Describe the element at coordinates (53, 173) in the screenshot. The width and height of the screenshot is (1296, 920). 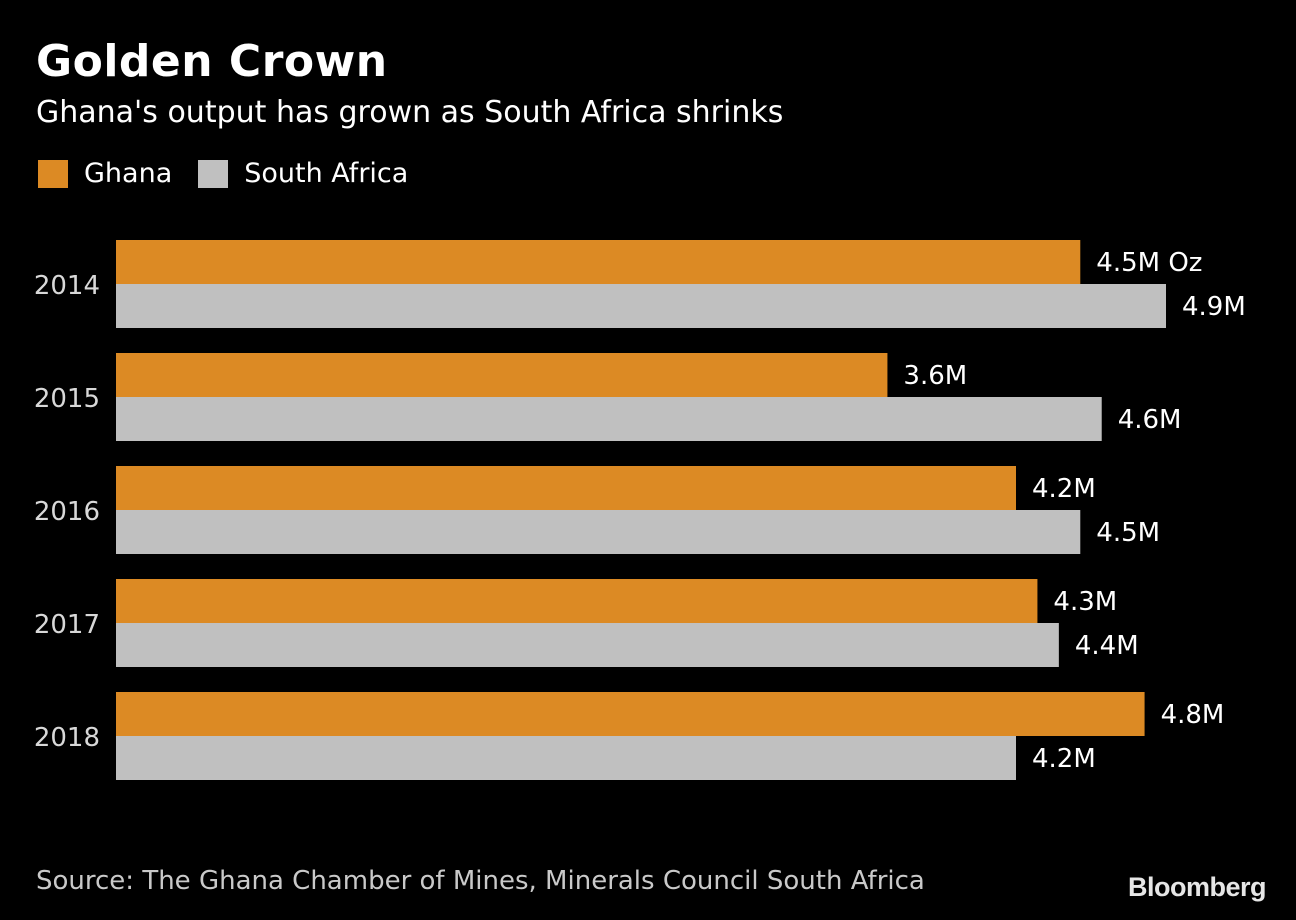
I see `legend-swatch-ghana` at that location.